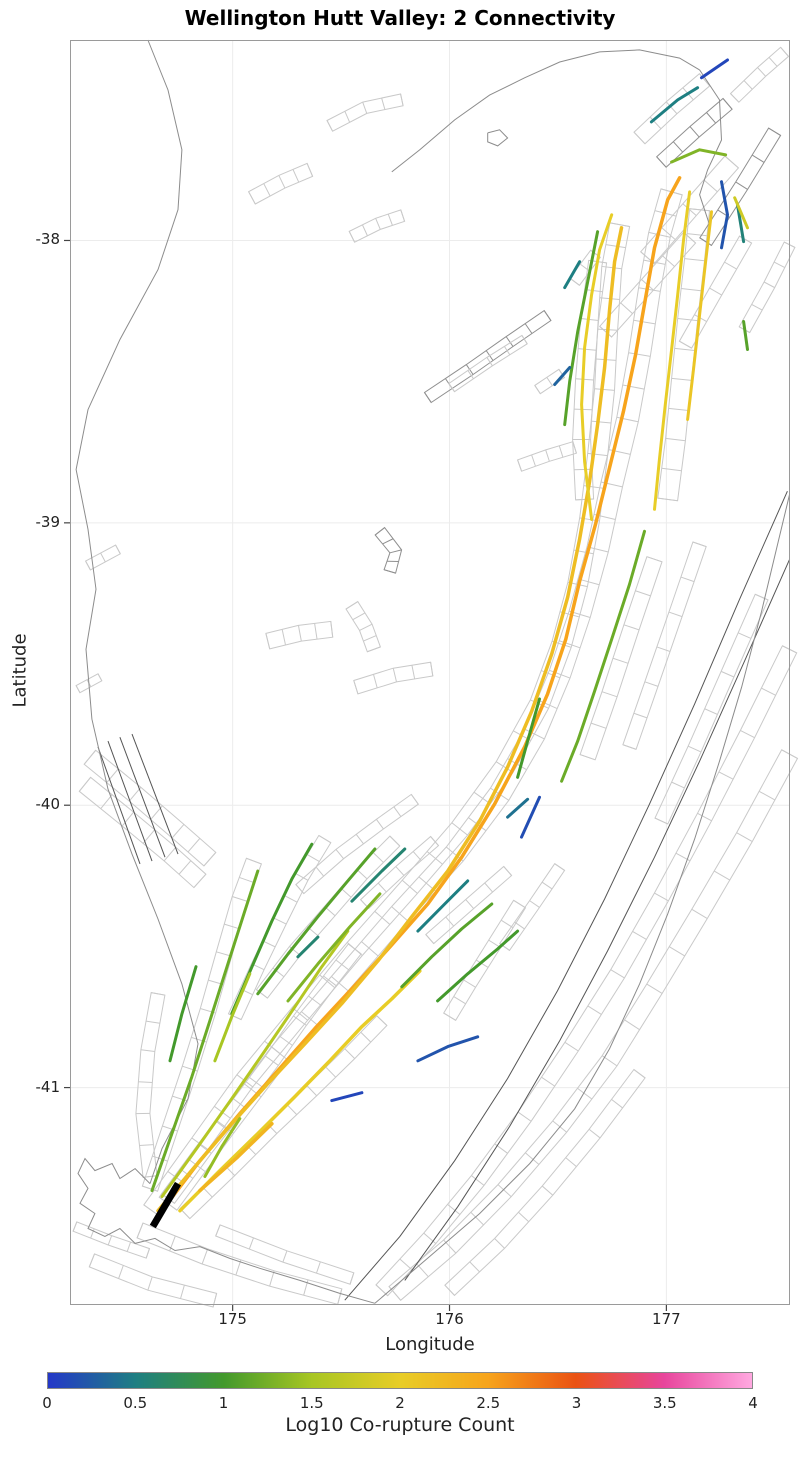 This screenshot has width=800, height=1457. What do you see at coordinates (48, 239) in the screenshot?
I see `y-tick-label: -38` at bounding box center [48, 239].